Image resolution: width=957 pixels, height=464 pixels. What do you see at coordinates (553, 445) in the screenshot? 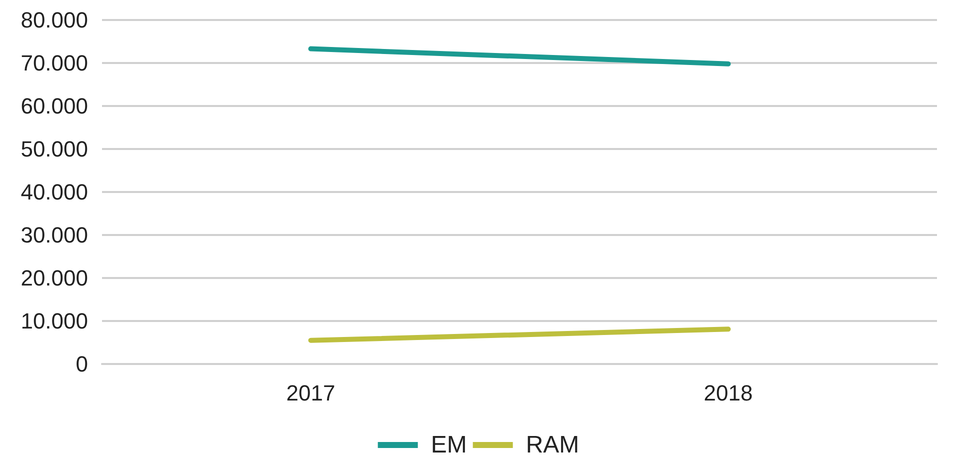
I see `legend-label: RAM` at bounding box center [553, 445].